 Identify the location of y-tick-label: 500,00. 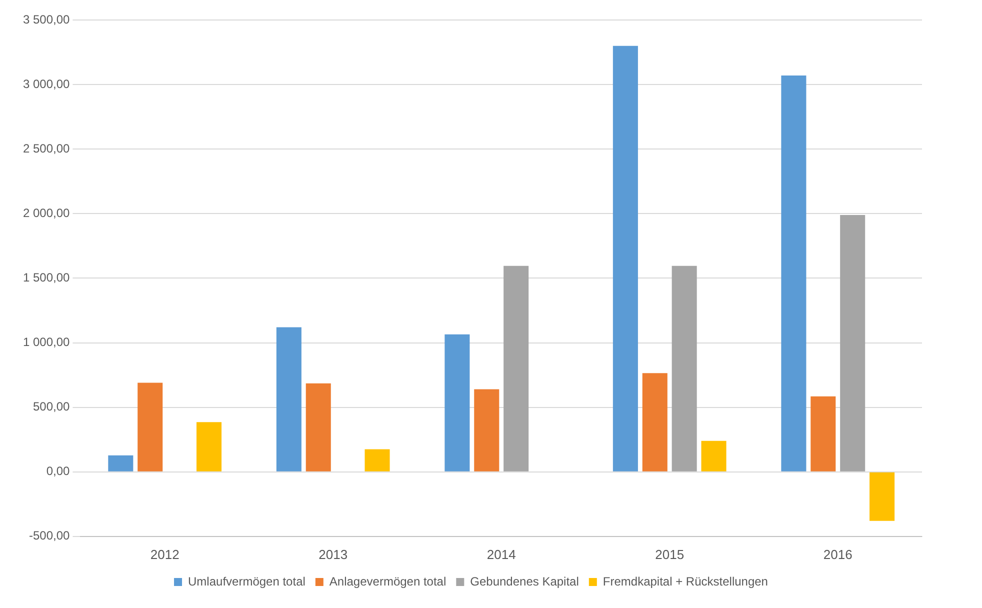
(51, 407).